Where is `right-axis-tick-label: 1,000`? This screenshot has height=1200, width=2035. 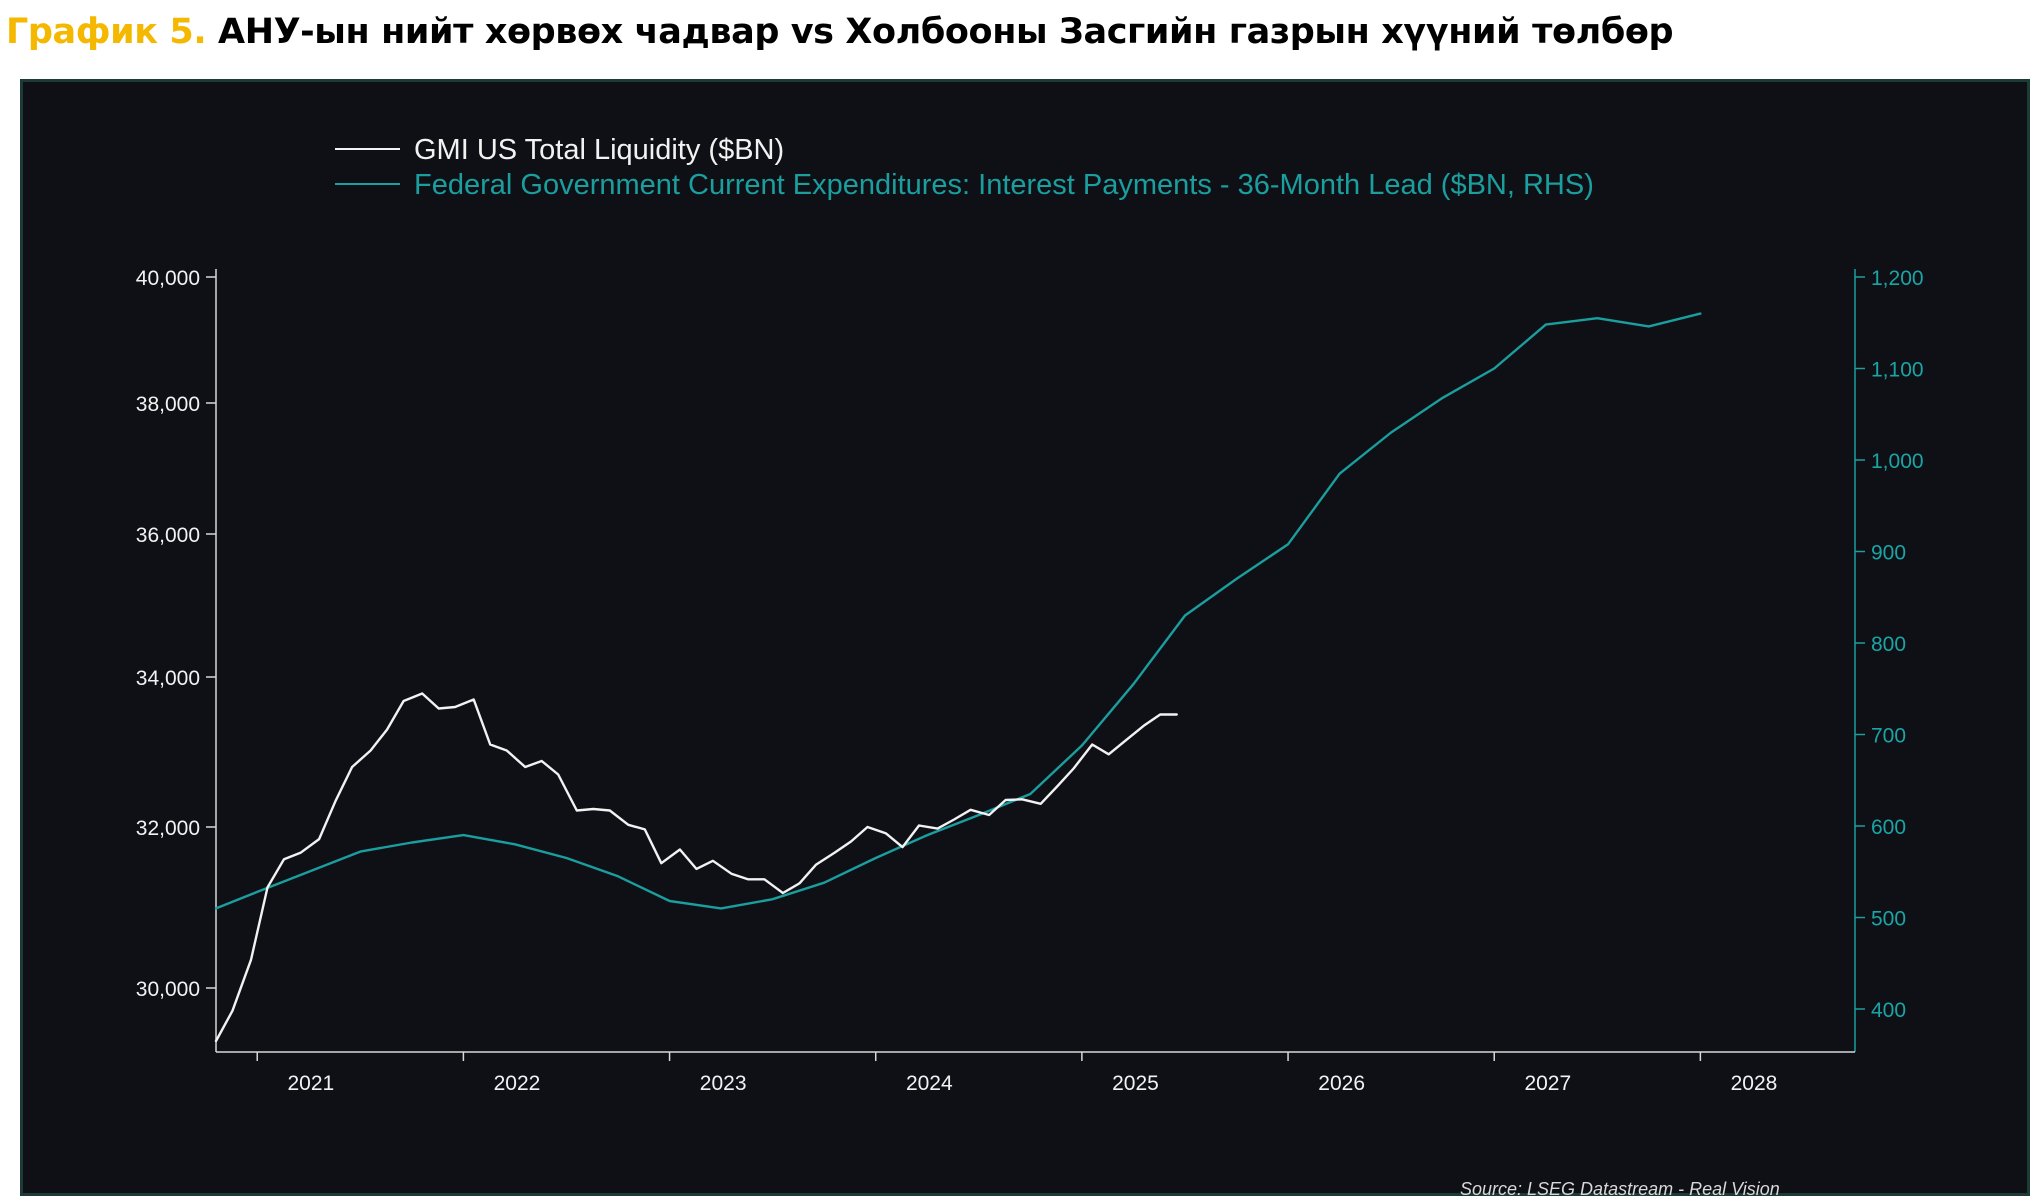 right-axis-tick-label: 1,000 is located at coordinates (1897, 461).